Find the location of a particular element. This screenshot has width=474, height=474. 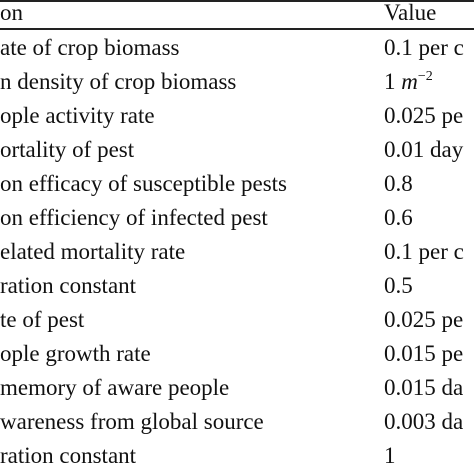

table-row-value: 1 is located at coordinates (390, 455).